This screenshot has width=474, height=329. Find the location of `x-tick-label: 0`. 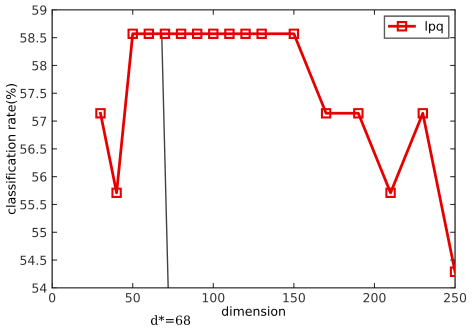

x-tick-label: 0 is located at coordinates (52, 297).